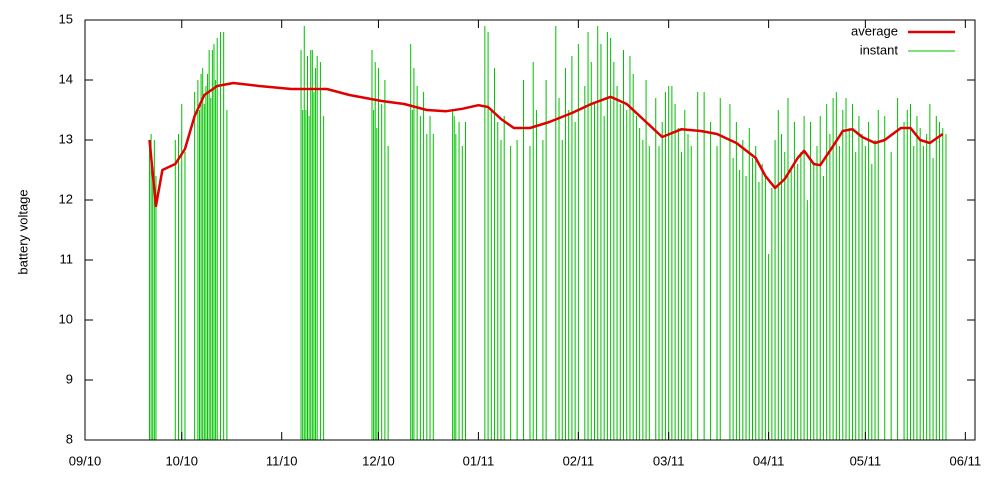 Image resolution: width=1000 pixels, height=480 pixels. I want to click on y-tick-label: 14, so click(66, 78).